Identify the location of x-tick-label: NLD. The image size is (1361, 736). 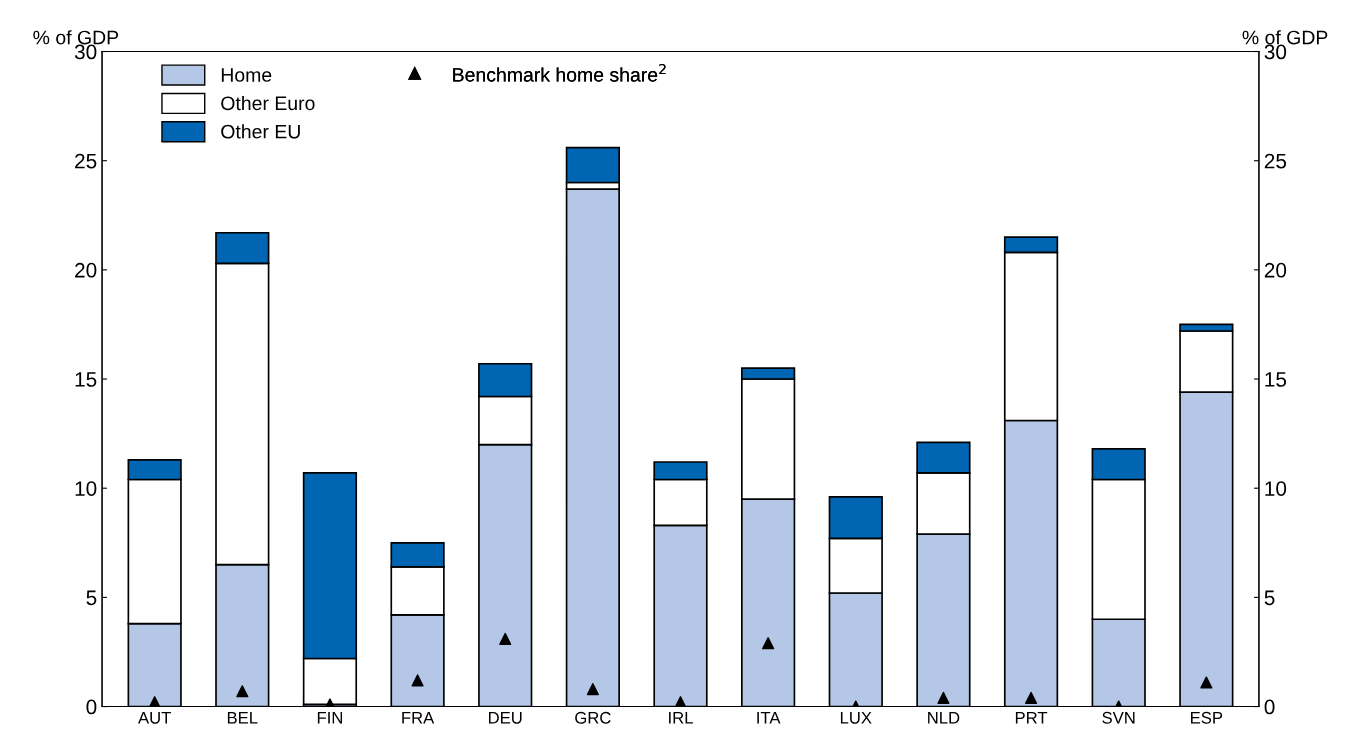
(944, 718).